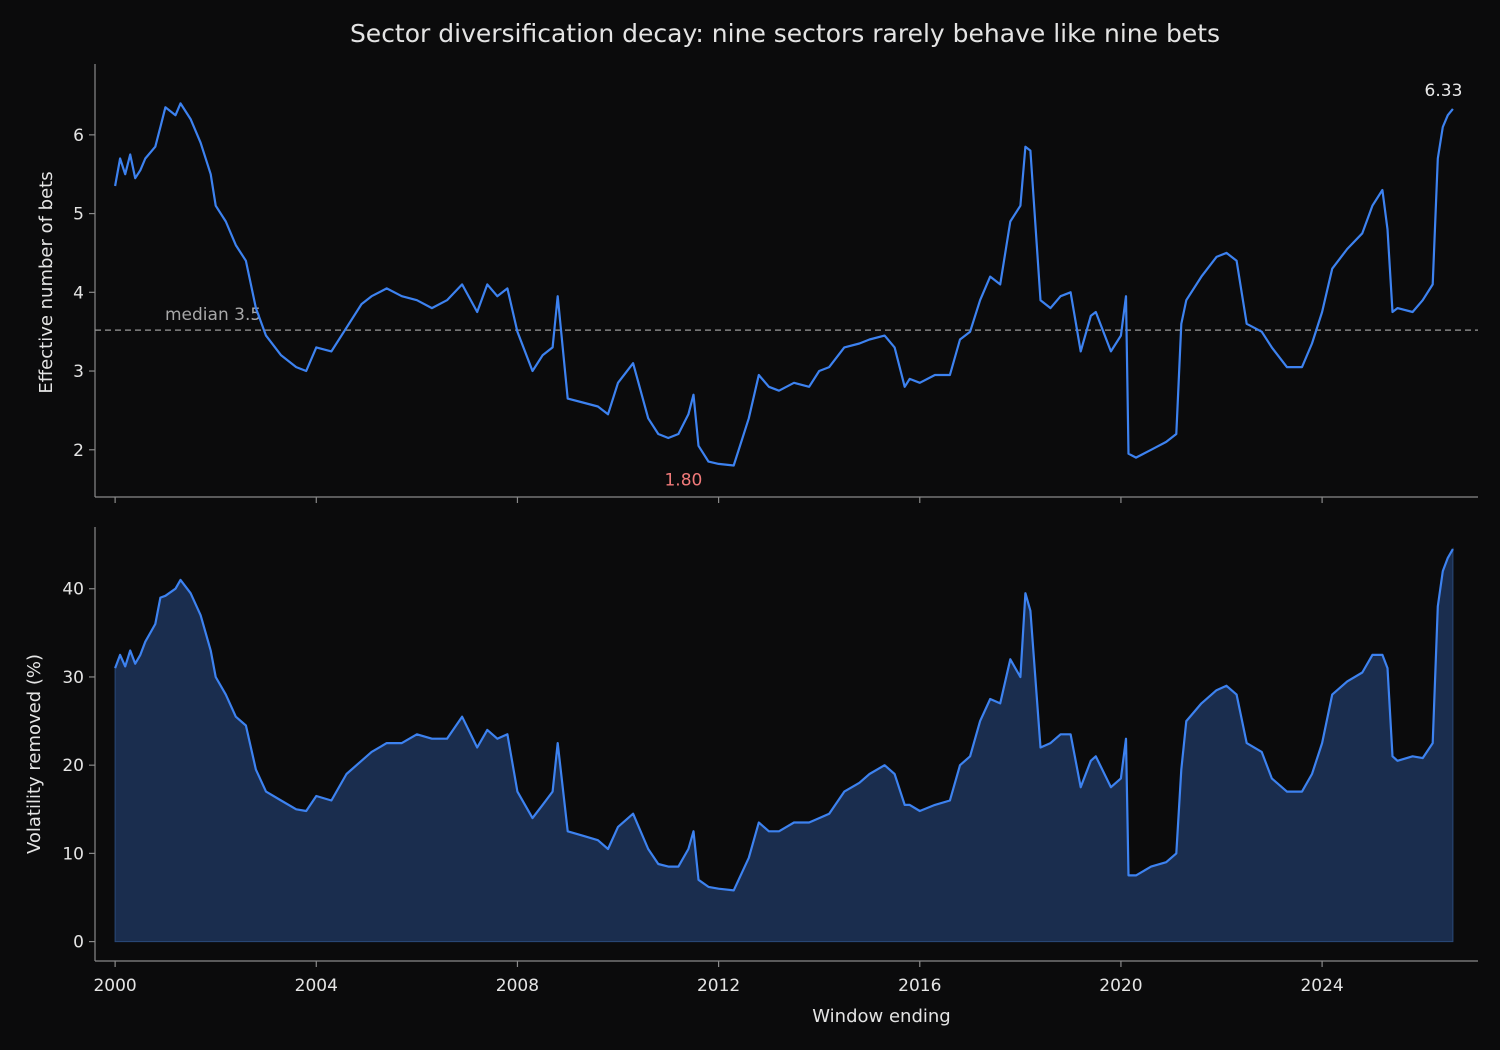  I want to click on bottom-ytick-label: 20, so click(73, 766).